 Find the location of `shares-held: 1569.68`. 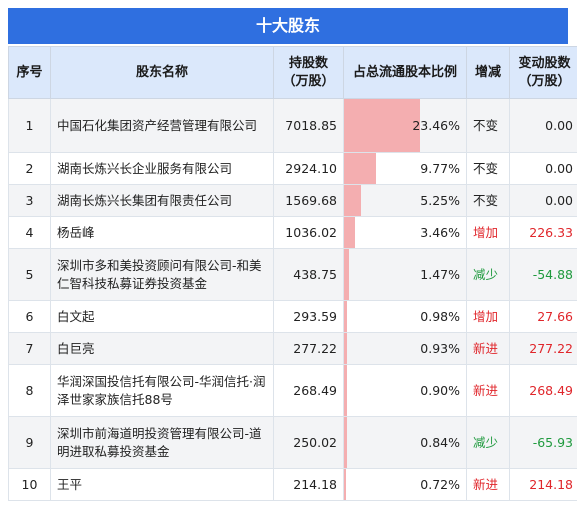

shares-held: 1569.68 is located at coordinates (308, 200).